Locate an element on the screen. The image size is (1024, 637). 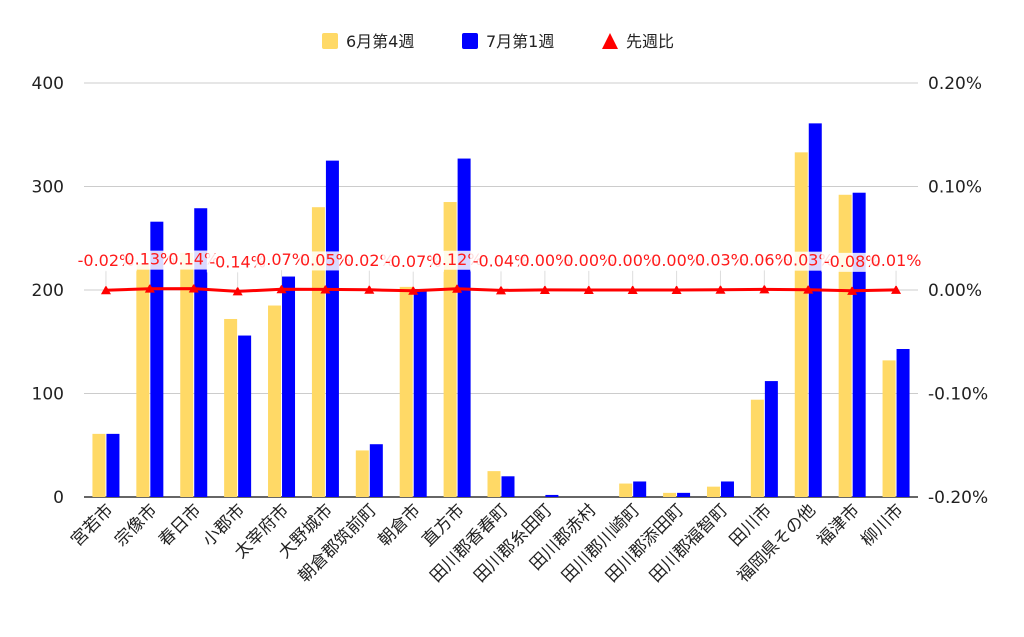
x-axis-category-label: 宮若市 is located at coordinates (92, 525).